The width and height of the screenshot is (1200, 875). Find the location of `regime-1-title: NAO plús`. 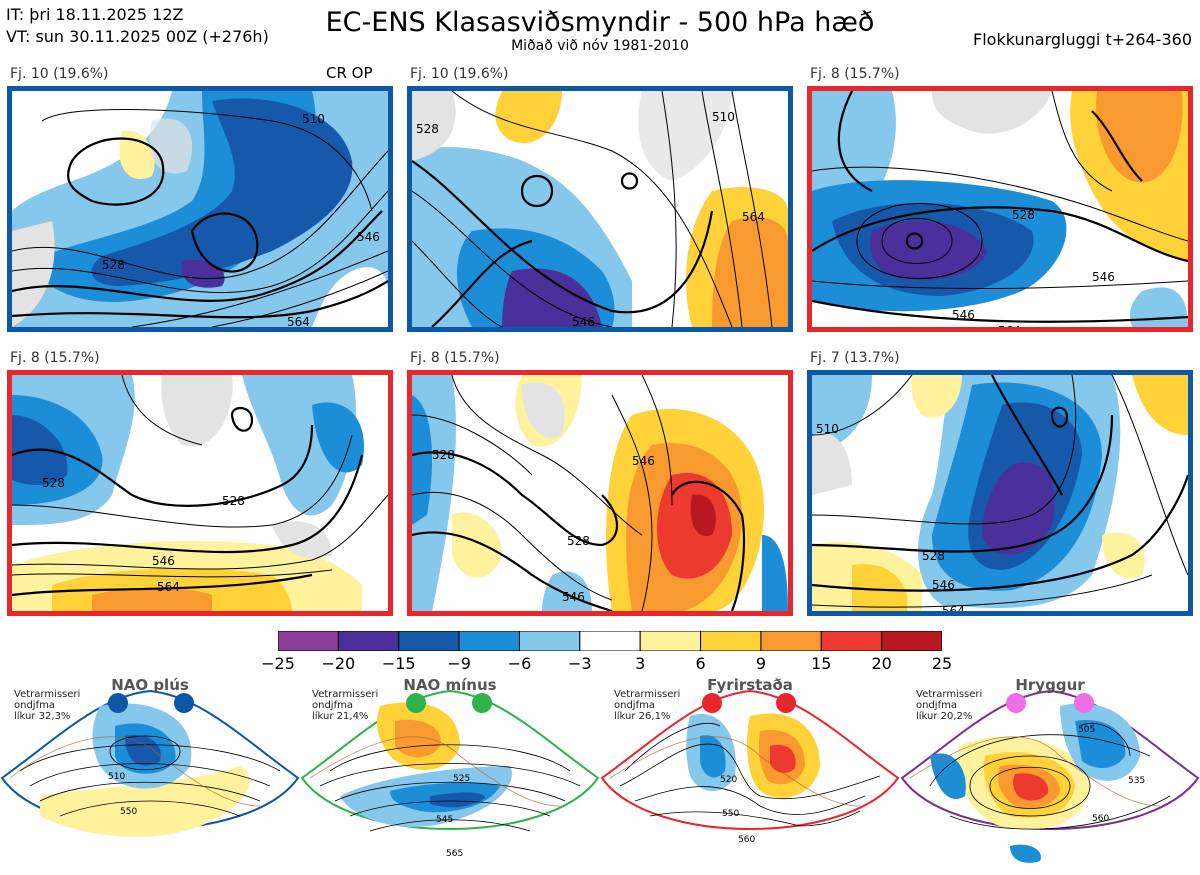

regime-1-title: NAO plús is located at coordinates (150, 685).